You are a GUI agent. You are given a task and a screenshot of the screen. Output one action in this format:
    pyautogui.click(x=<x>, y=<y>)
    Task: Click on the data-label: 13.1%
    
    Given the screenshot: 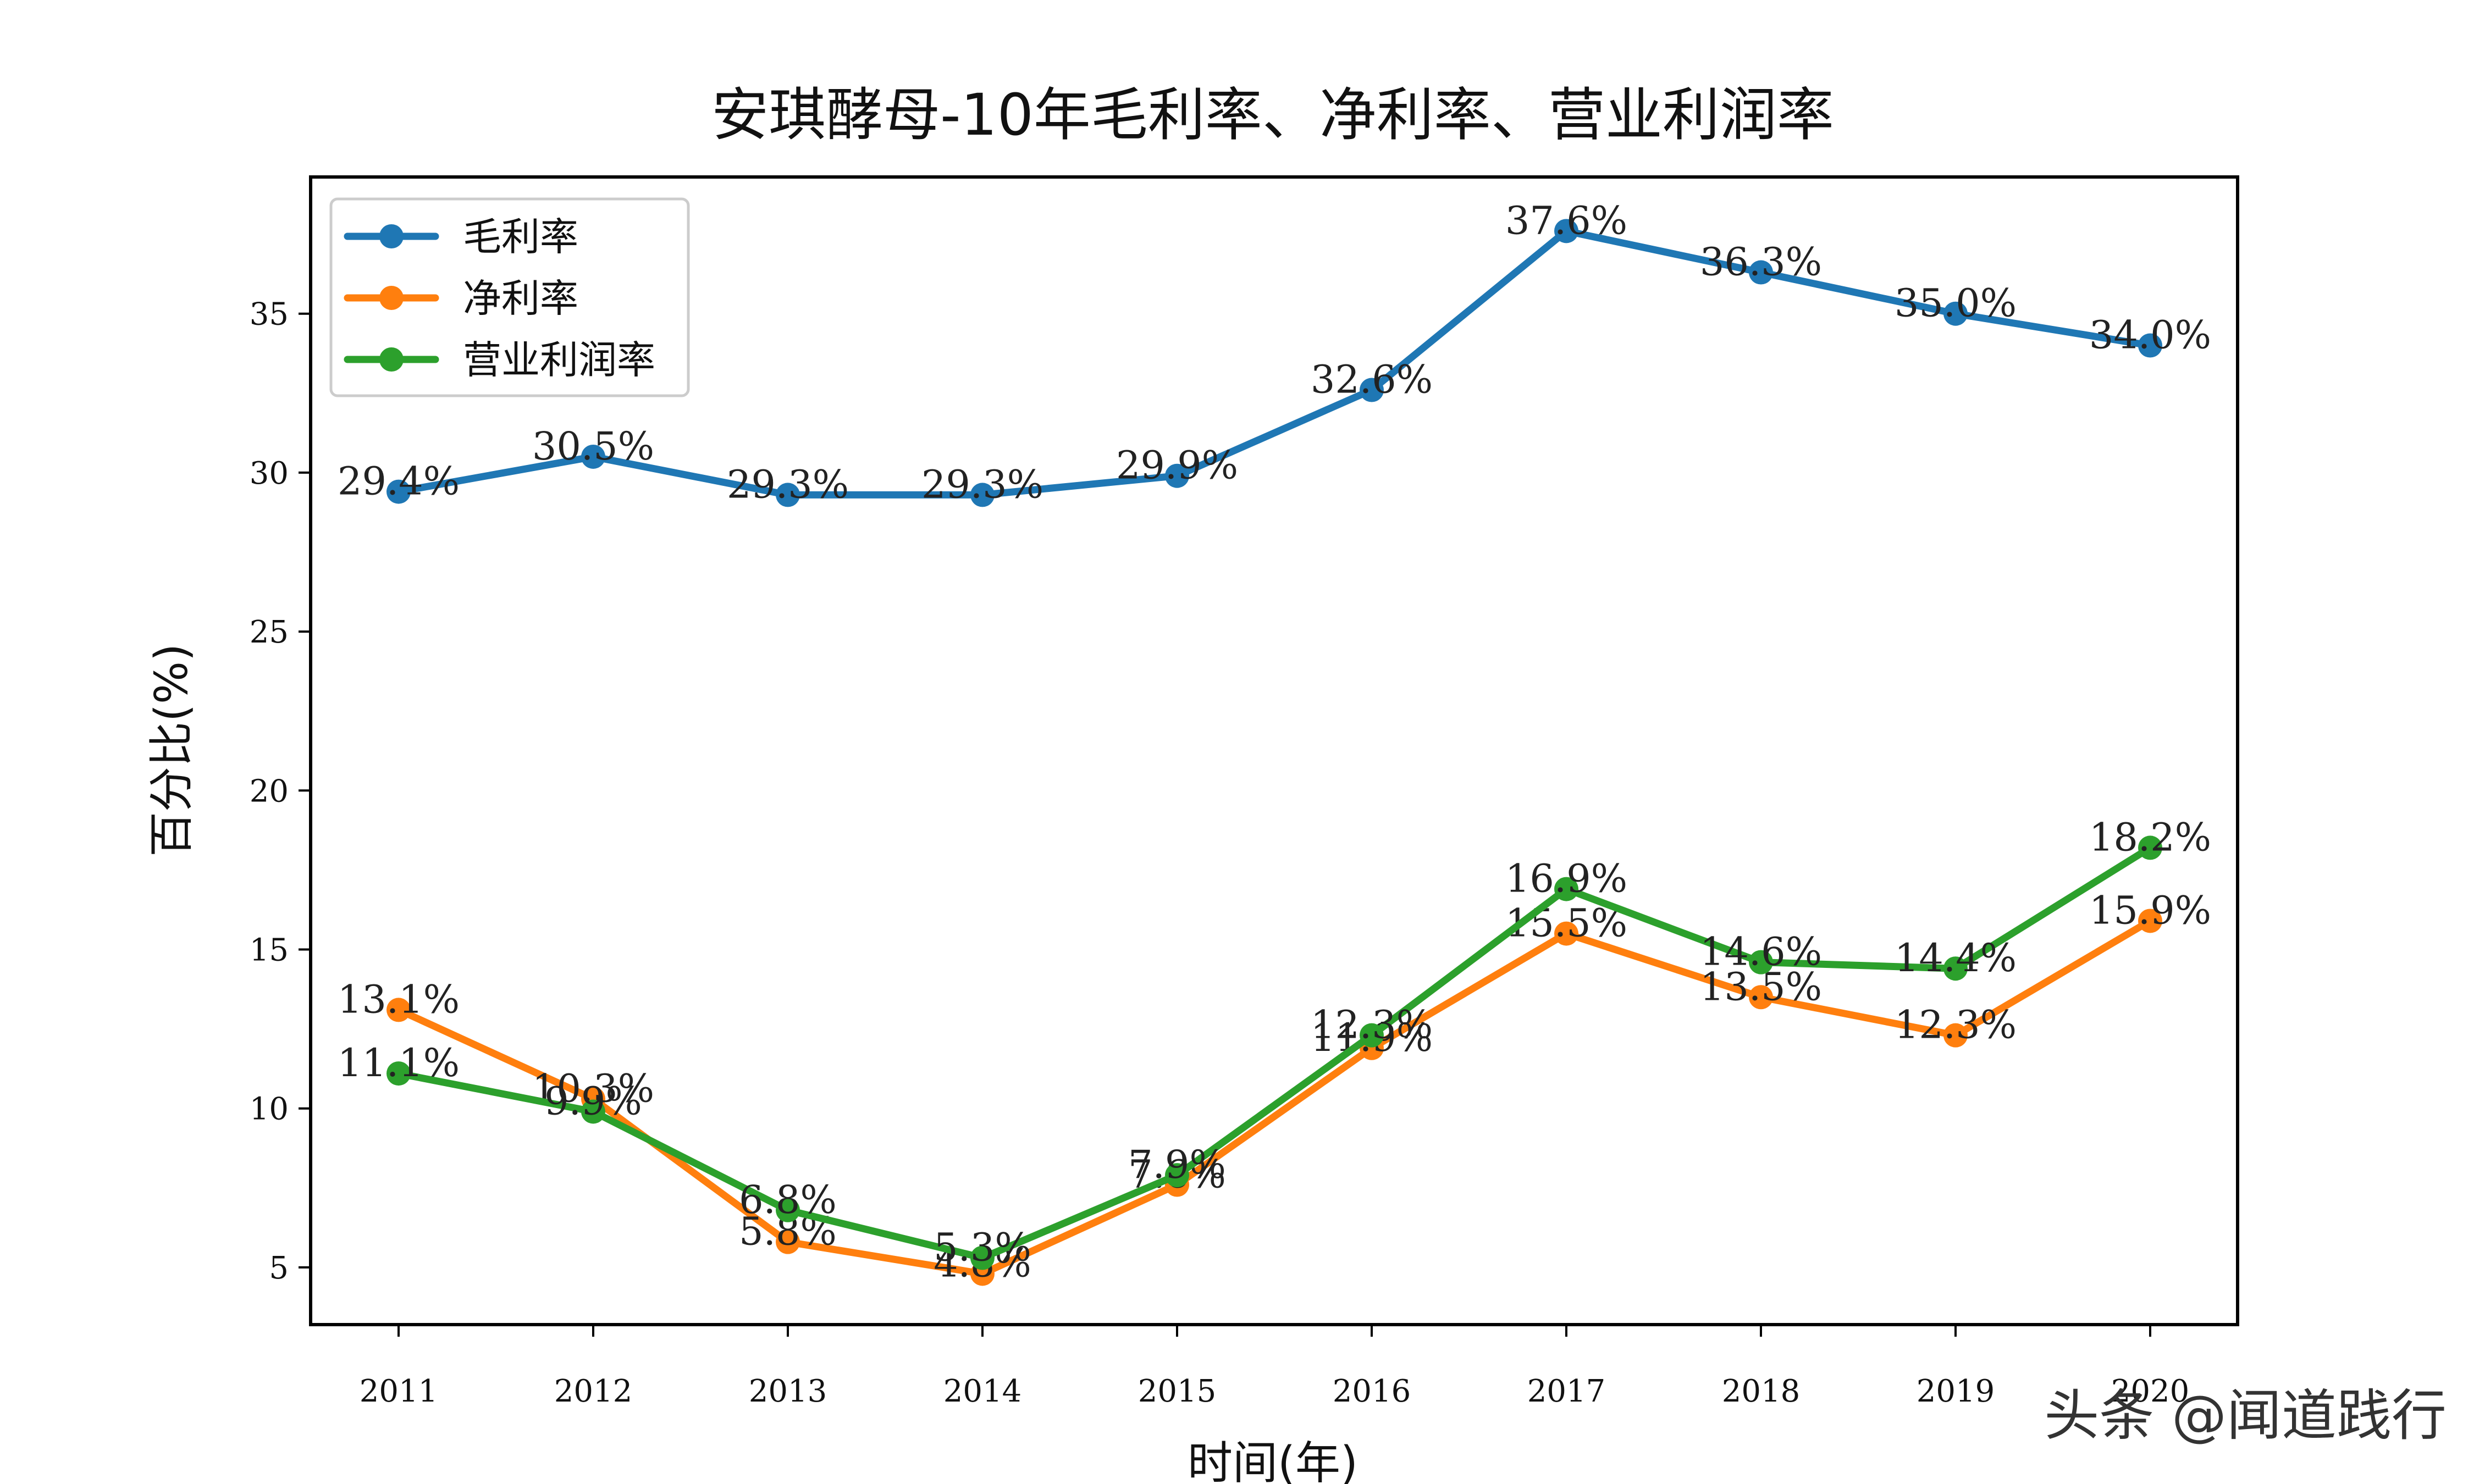 What is the action you would take?
    pyautogui.click(x=399, y=999)
    